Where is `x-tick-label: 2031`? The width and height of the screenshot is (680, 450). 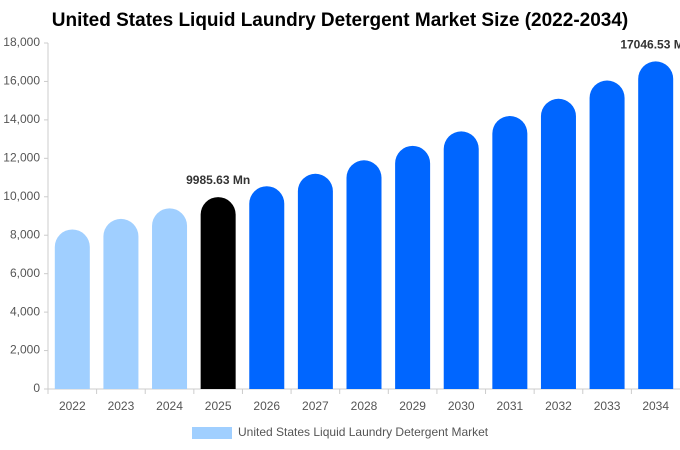
x-tick-label: 2031 is located at coordinates (509, 406).